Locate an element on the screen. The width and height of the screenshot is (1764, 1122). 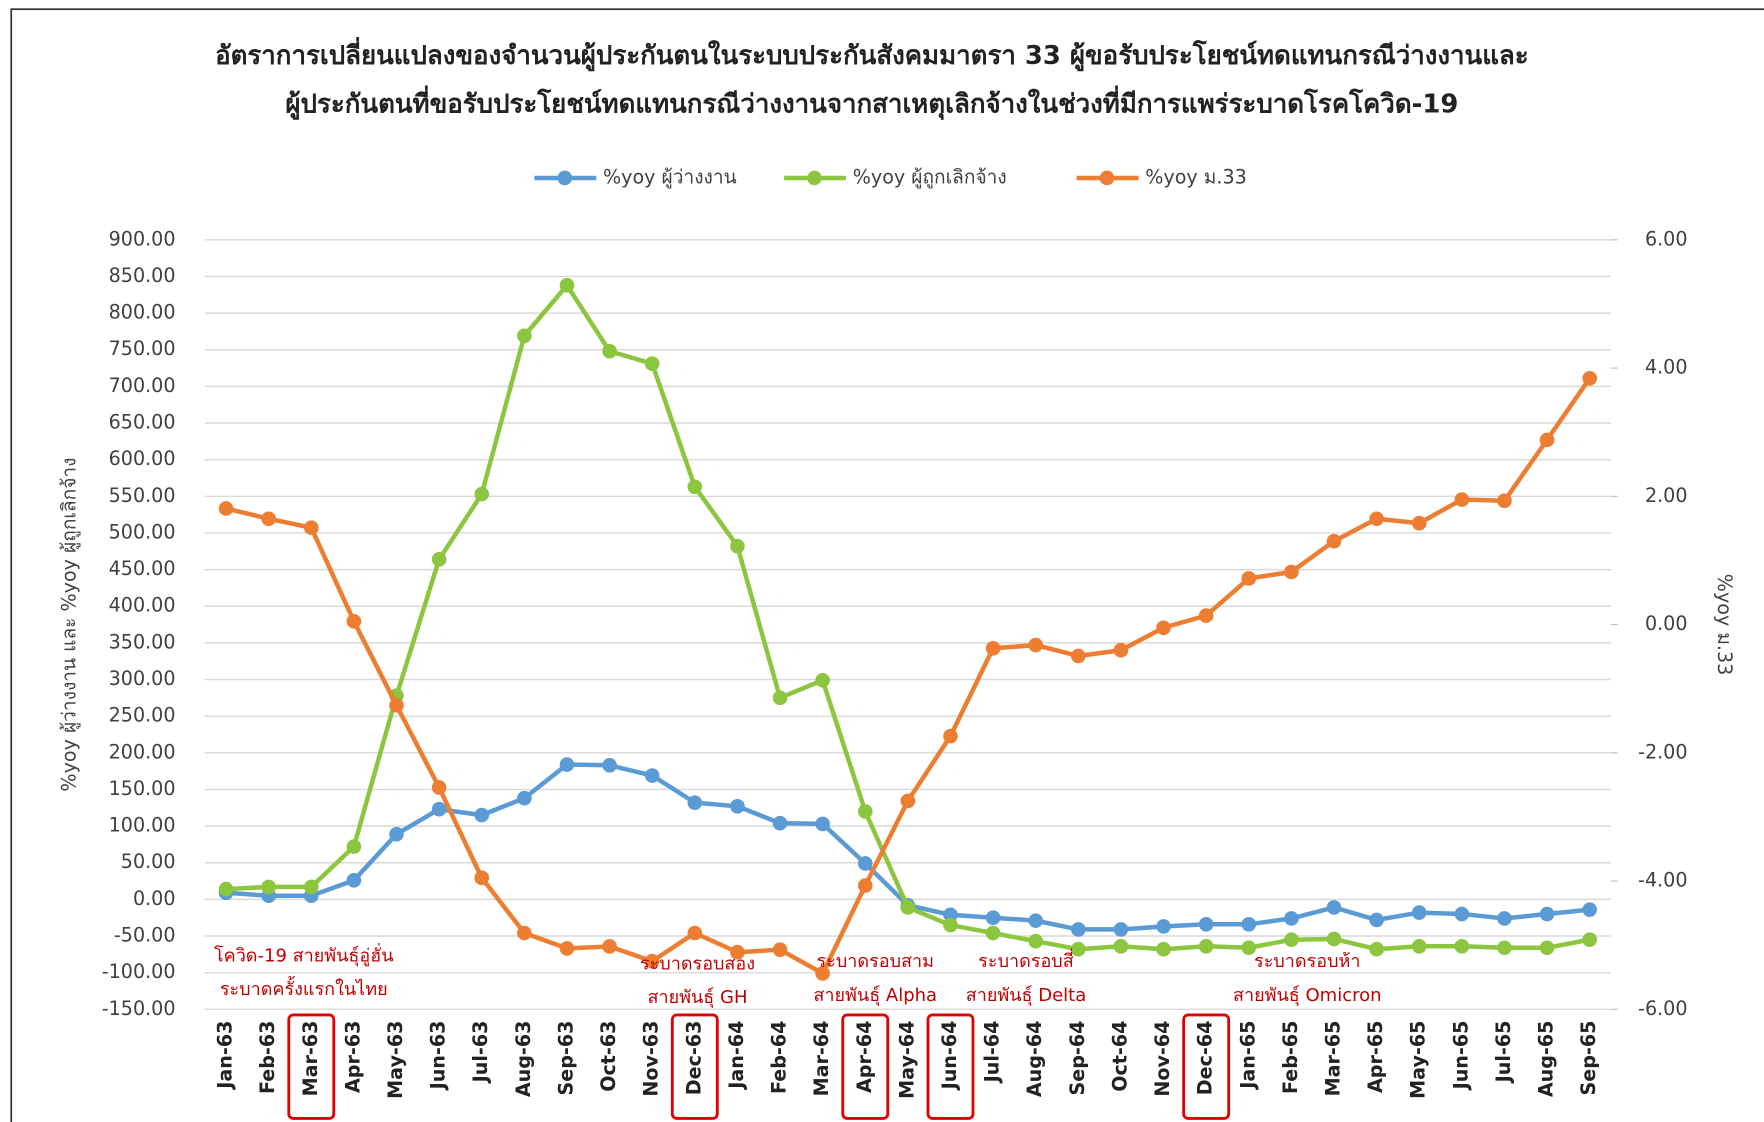
annotation: ระบาดครั้งแรกในไทย is located at coordinates (304, 988).